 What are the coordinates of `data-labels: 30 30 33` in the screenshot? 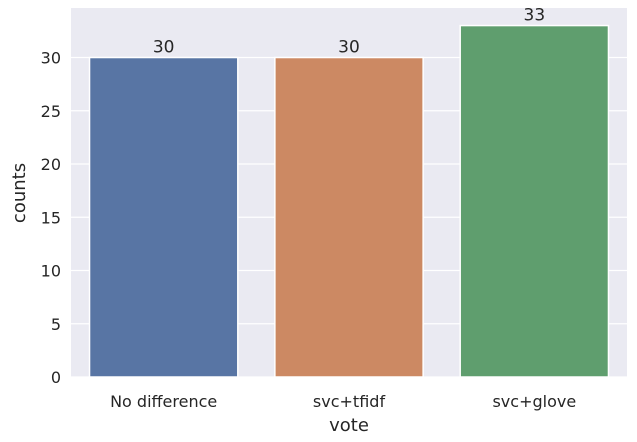 It's located at (349, 32).